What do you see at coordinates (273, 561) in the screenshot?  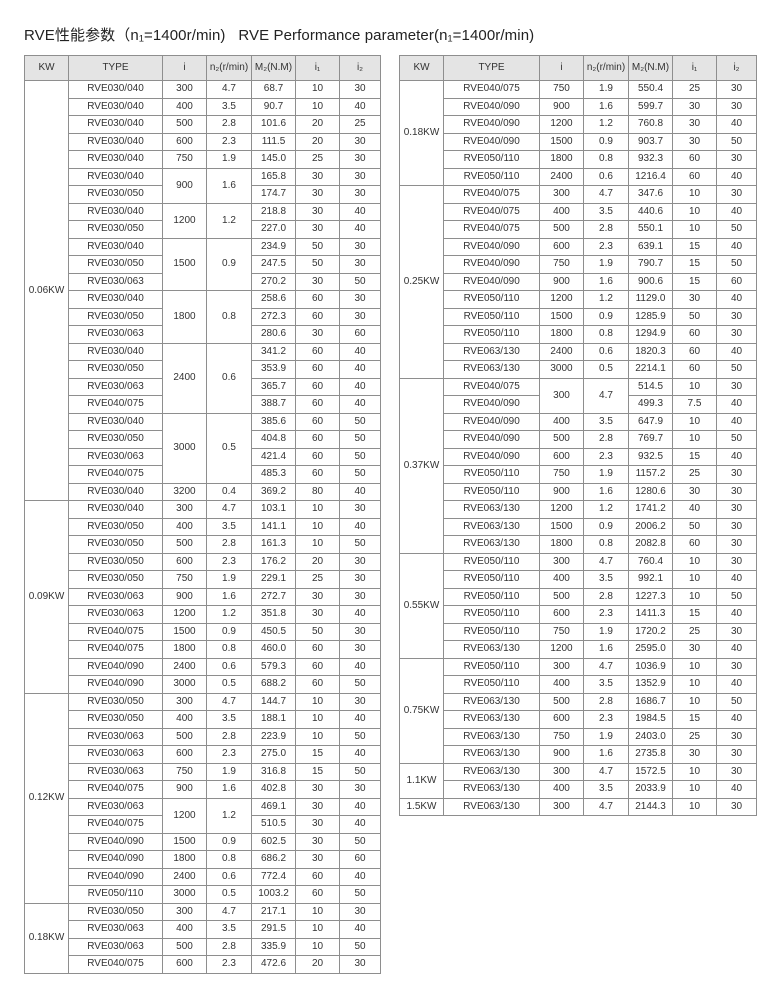 I see `torque-cell: 176.2` at bounding box center [273, 561].